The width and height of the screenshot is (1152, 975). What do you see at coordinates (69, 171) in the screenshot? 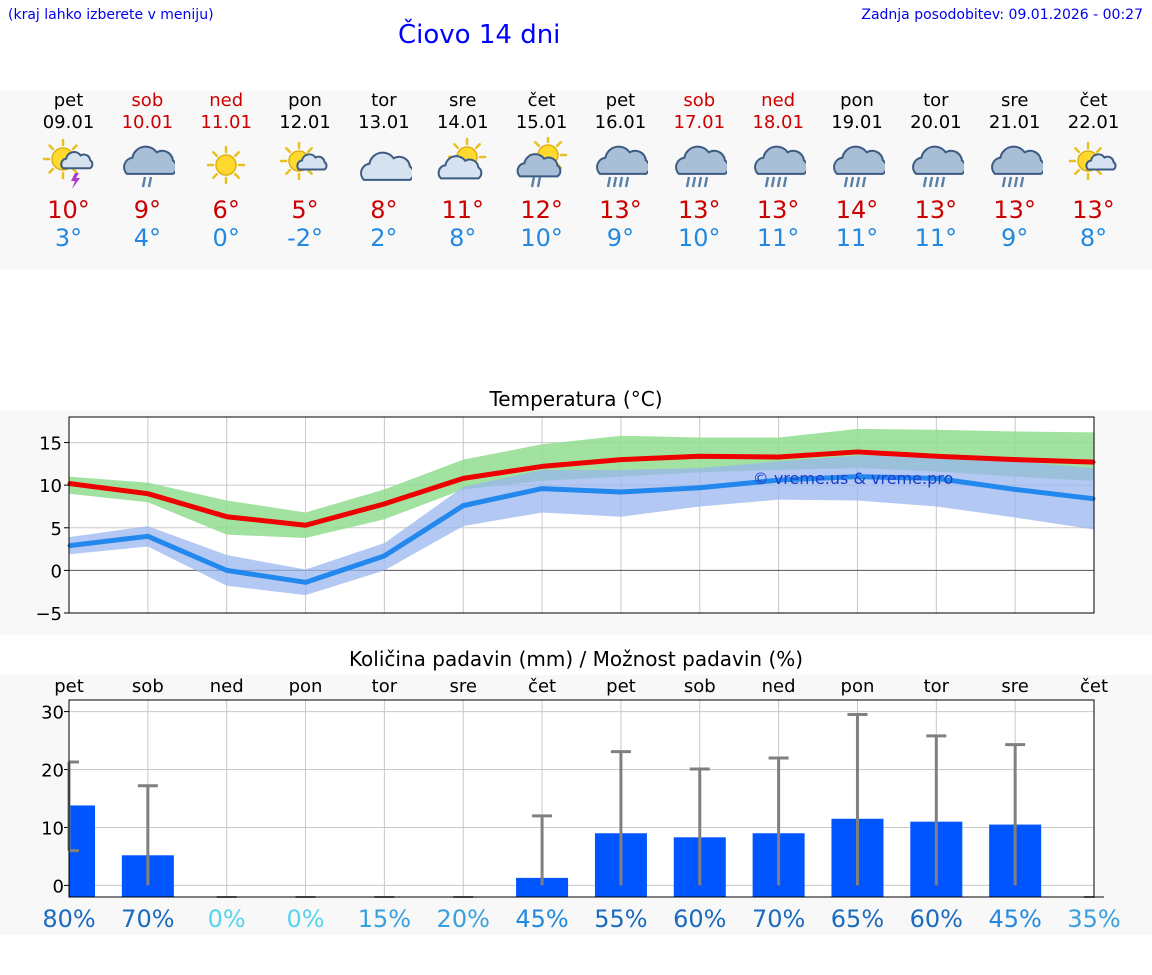
I see `day-column: pet 09.01 10° 3°` at bounding box center [69, 171].